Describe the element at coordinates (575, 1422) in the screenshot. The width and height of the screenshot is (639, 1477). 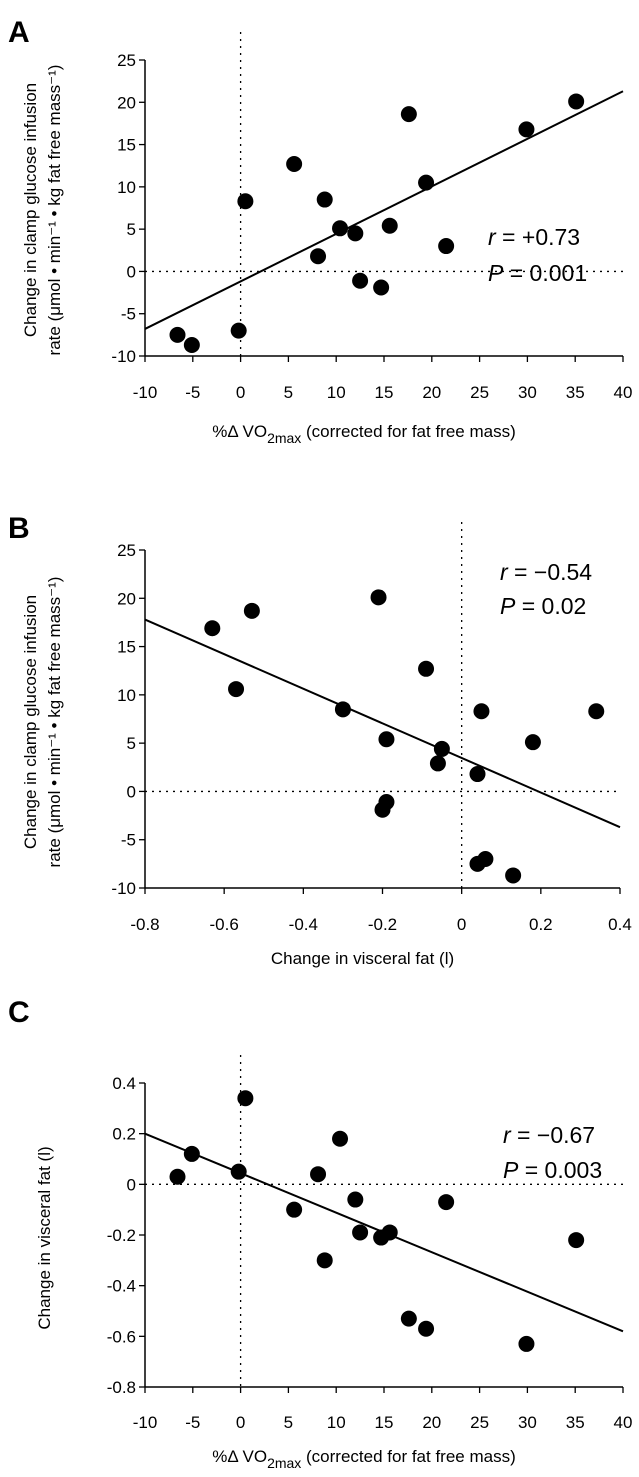
I see `x-tick-label: 35` at that location.